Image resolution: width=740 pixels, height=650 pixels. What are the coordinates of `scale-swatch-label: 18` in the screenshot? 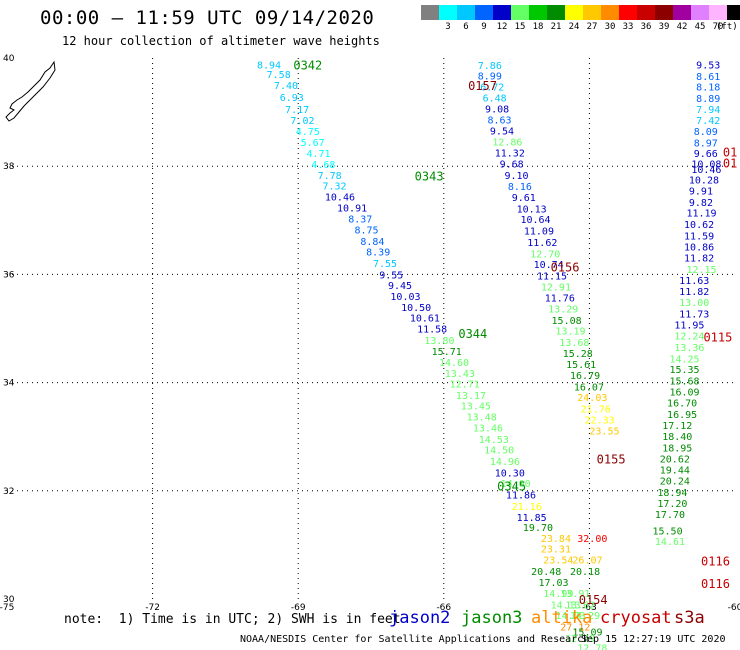 It's located at (538, 27).